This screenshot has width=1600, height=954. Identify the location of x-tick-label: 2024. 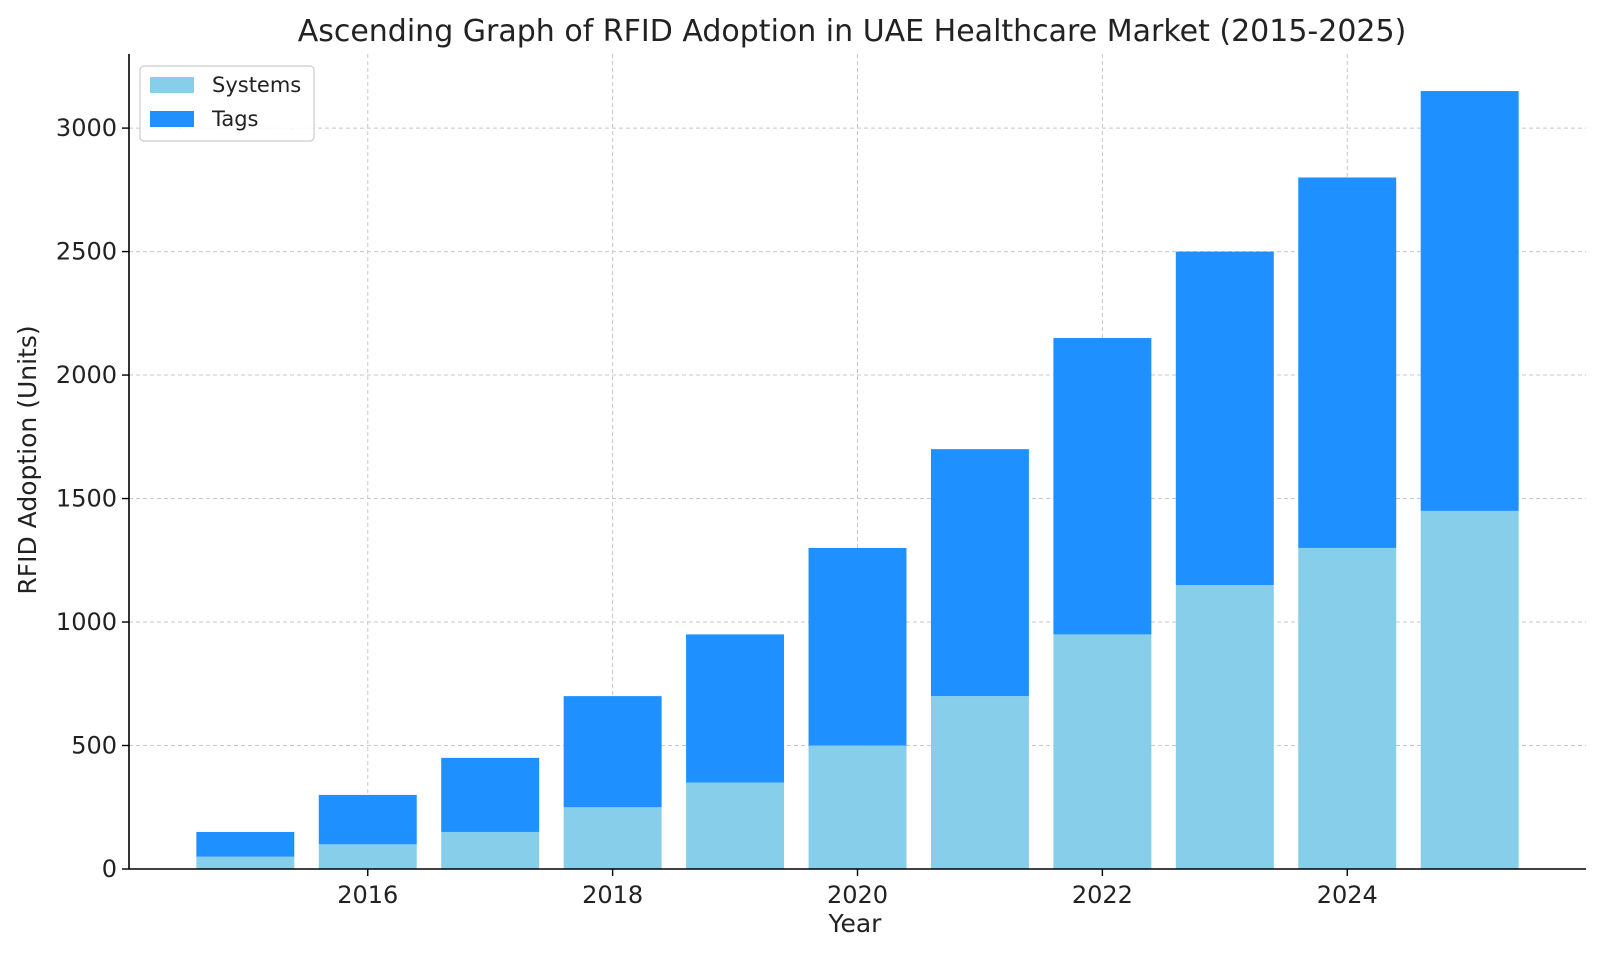
(1347, 895).